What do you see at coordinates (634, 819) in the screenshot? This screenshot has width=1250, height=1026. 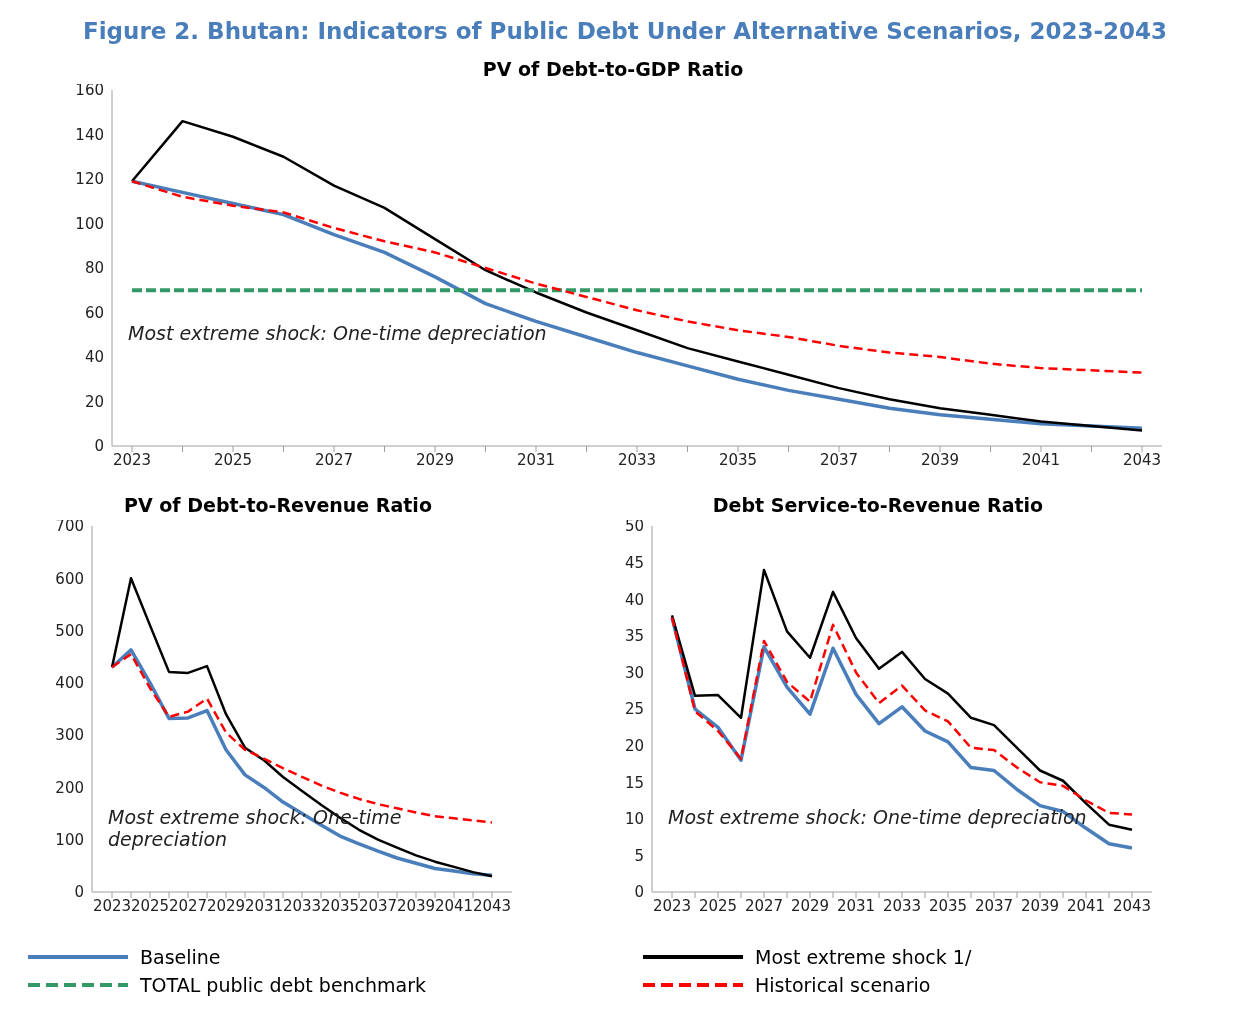 I see `y-tick-label: 10` at bounding box center [634, 819].